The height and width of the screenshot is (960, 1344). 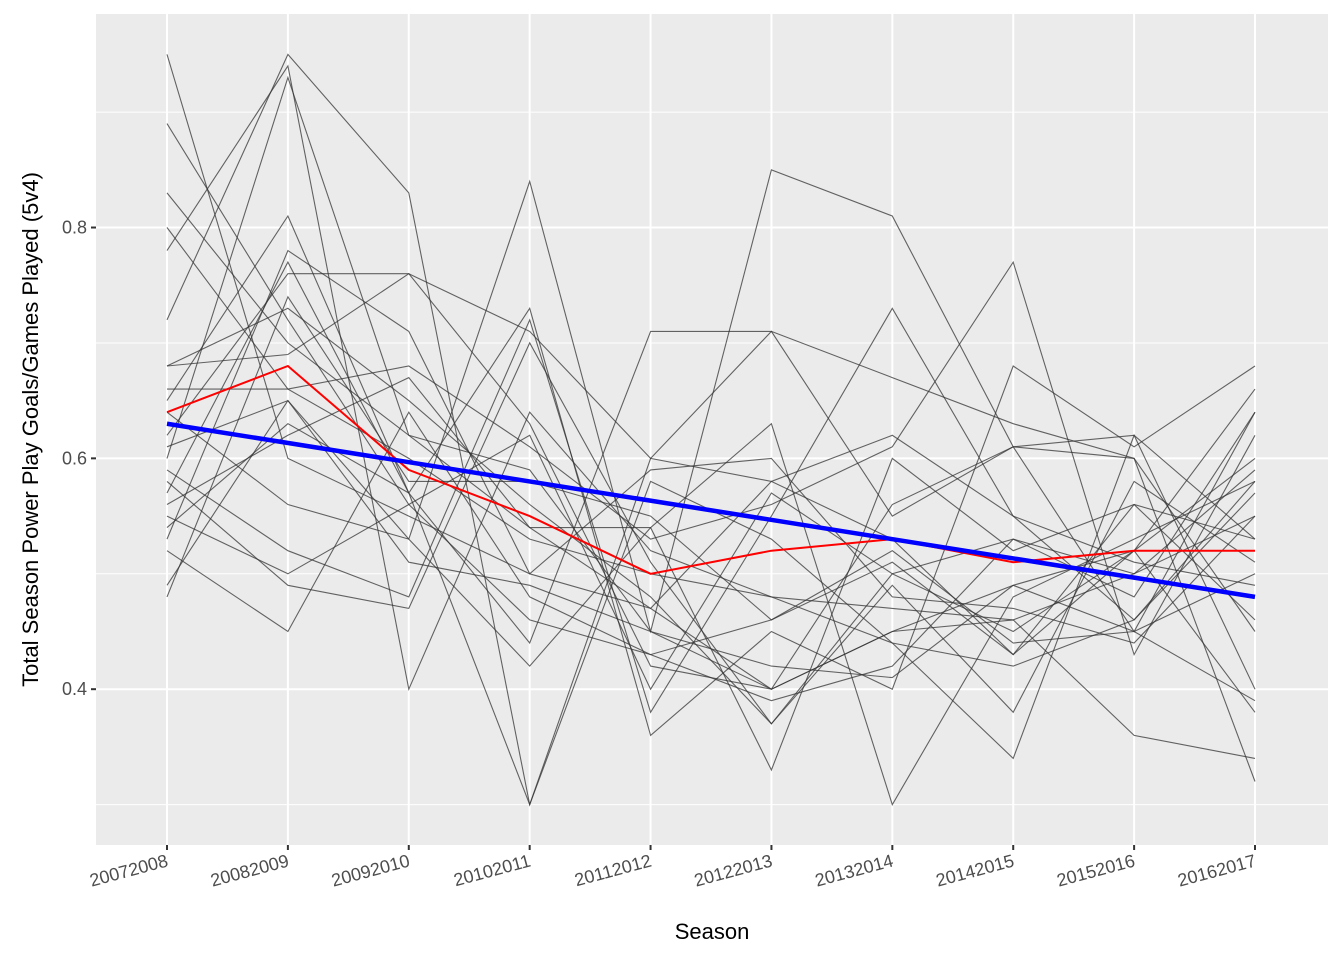 I want to click on y-axis: 0.4 0.6 0.8, so click(x=79, y=458).